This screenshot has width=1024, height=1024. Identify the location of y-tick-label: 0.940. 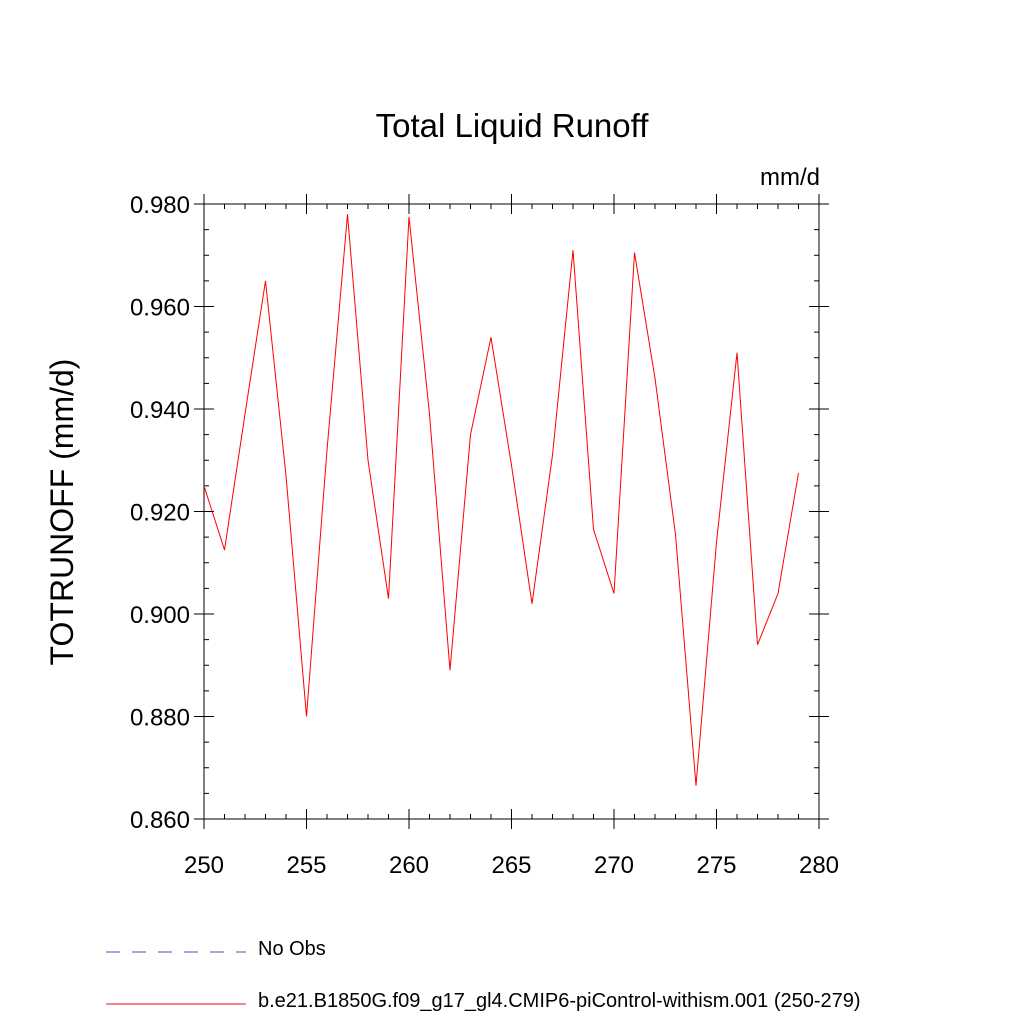
(160, 410).